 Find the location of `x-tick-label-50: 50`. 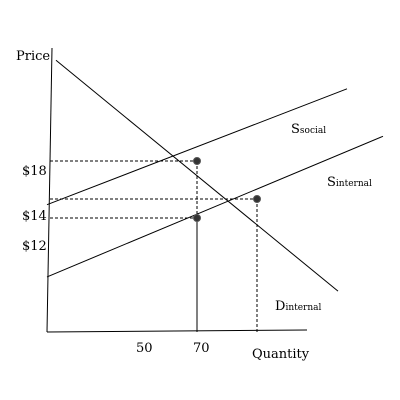

x-tick-label-50: 50 is located at coordinates (144, 348).